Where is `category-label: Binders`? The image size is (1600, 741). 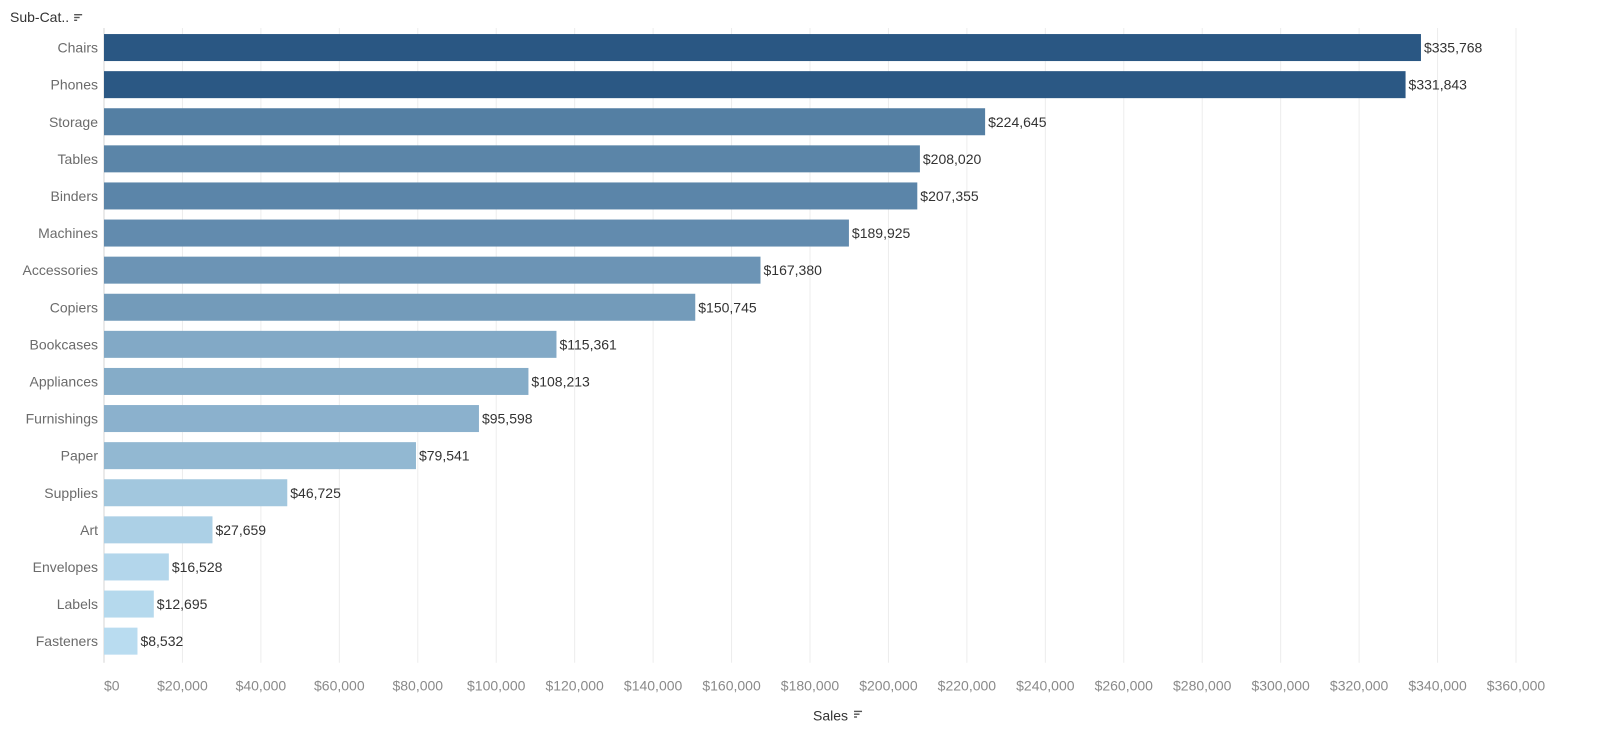
category-label: Binders is located at coordinates (74, 196).